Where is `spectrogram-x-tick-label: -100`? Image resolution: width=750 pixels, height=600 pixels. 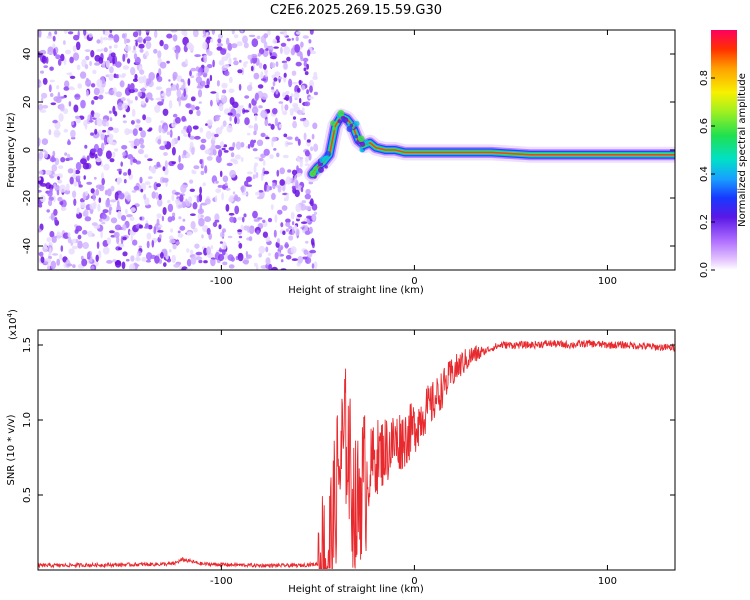
spectrogram-x-tick-label: -100 is located at coordinates (221, 281).